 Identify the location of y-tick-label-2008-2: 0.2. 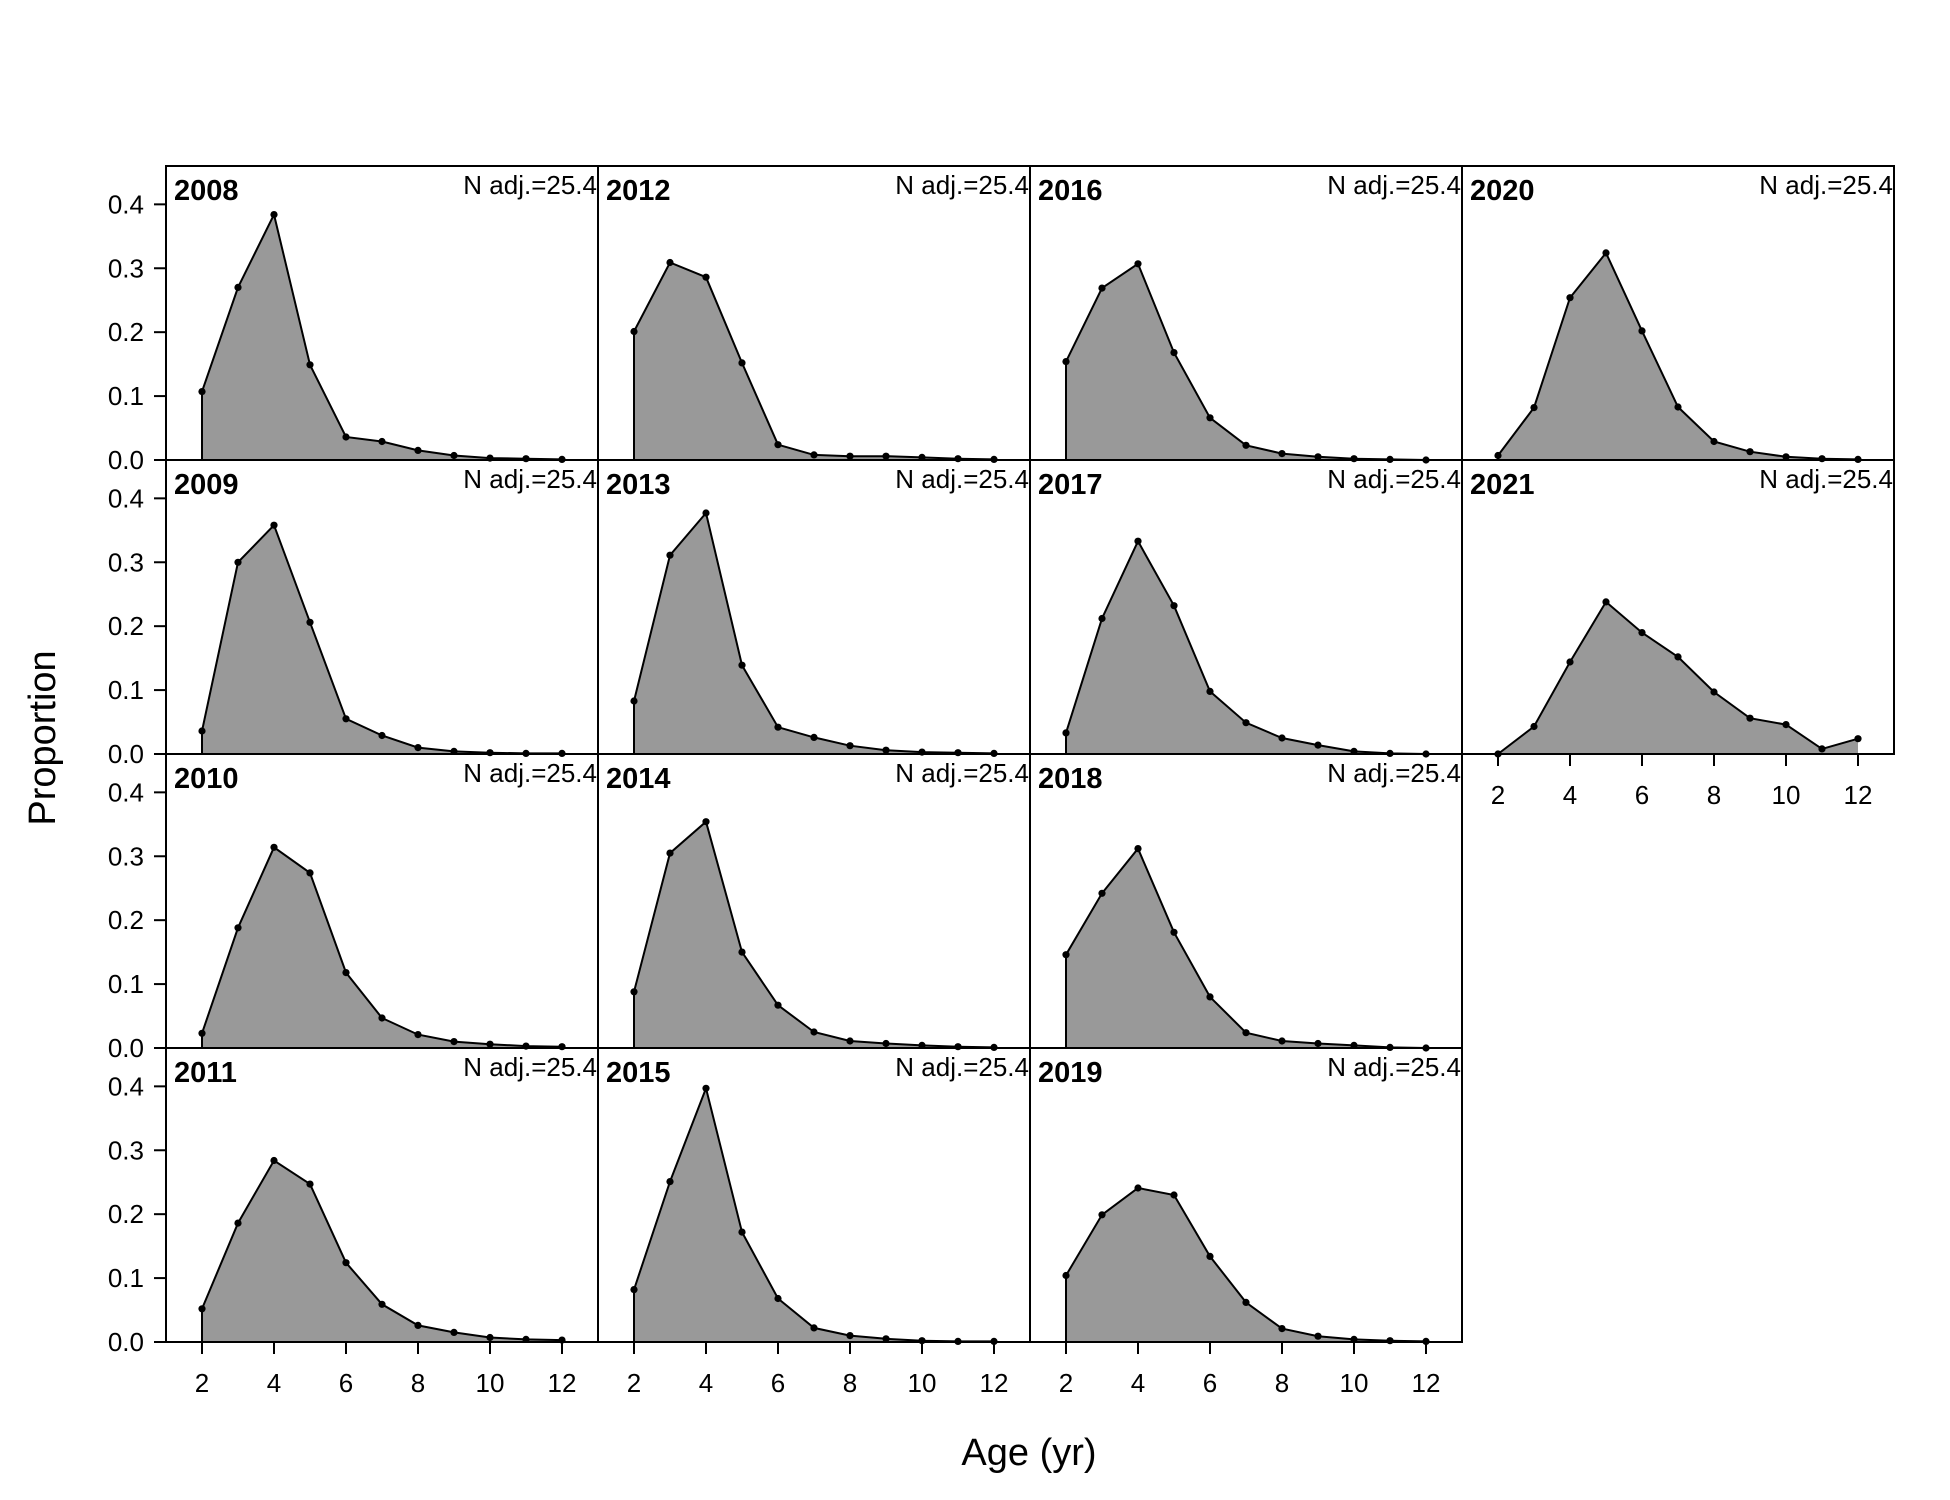
(126, 332).